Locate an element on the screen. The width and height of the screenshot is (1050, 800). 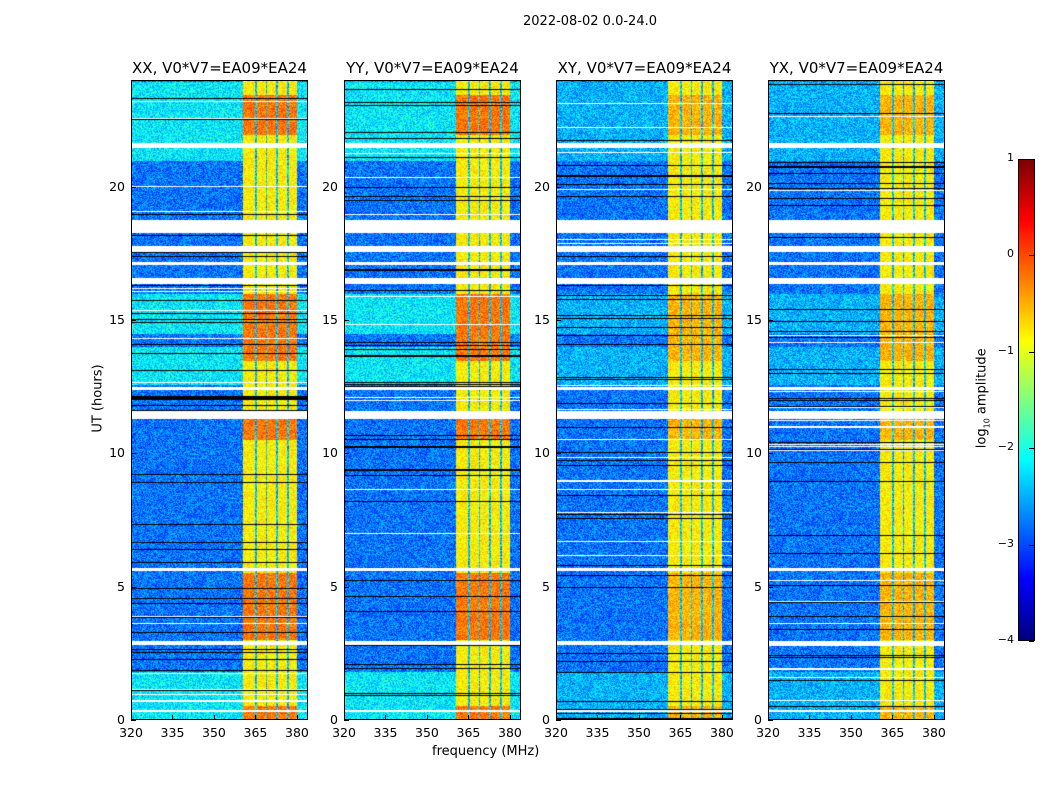
figure-title: 2022-08-02 0.0-24.0 is located at coordinates (590, 21).